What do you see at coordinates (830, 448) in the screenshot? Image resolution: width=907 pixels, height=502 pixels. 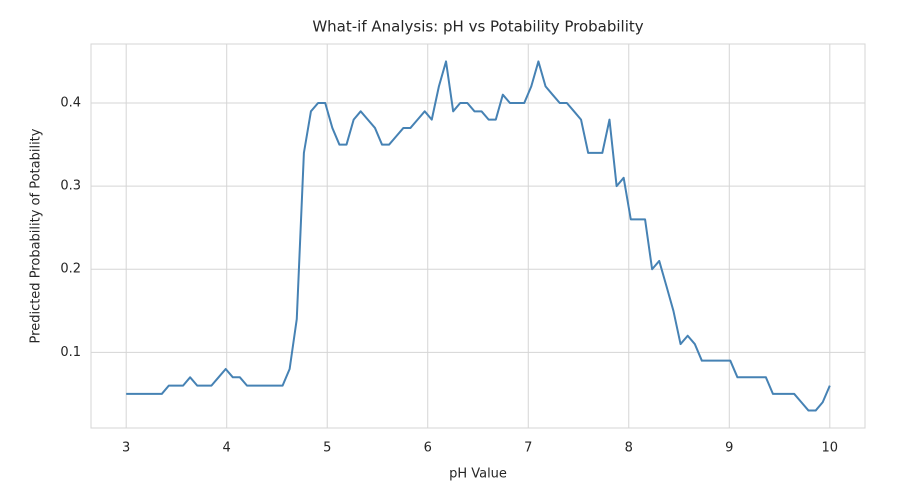 I see `x-tick-label: 10` at bounding box center [830, 448].